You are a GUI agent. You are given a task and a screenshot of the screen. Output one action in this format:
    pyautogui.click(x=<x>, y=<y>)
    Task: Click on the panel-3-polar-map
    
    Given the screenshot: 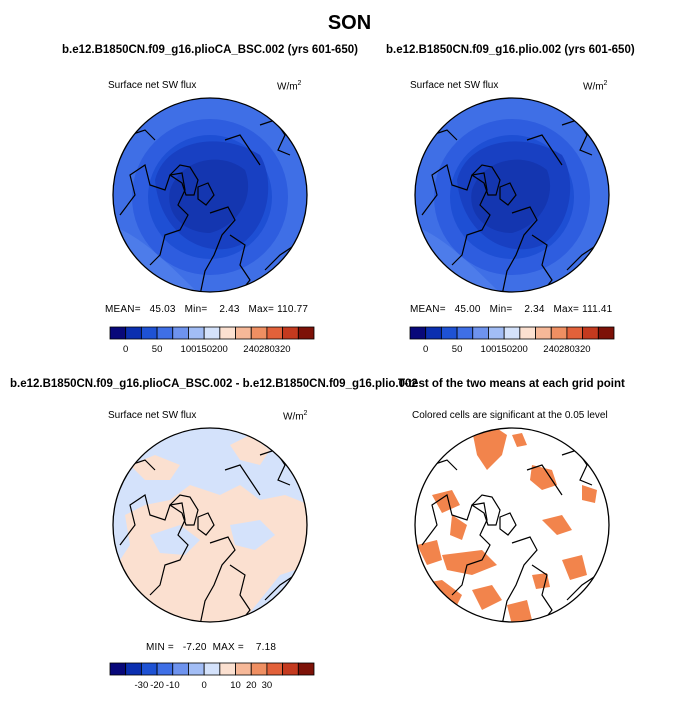 What is the action you would take?
    pyautogui.click(x=210, y=525)
    